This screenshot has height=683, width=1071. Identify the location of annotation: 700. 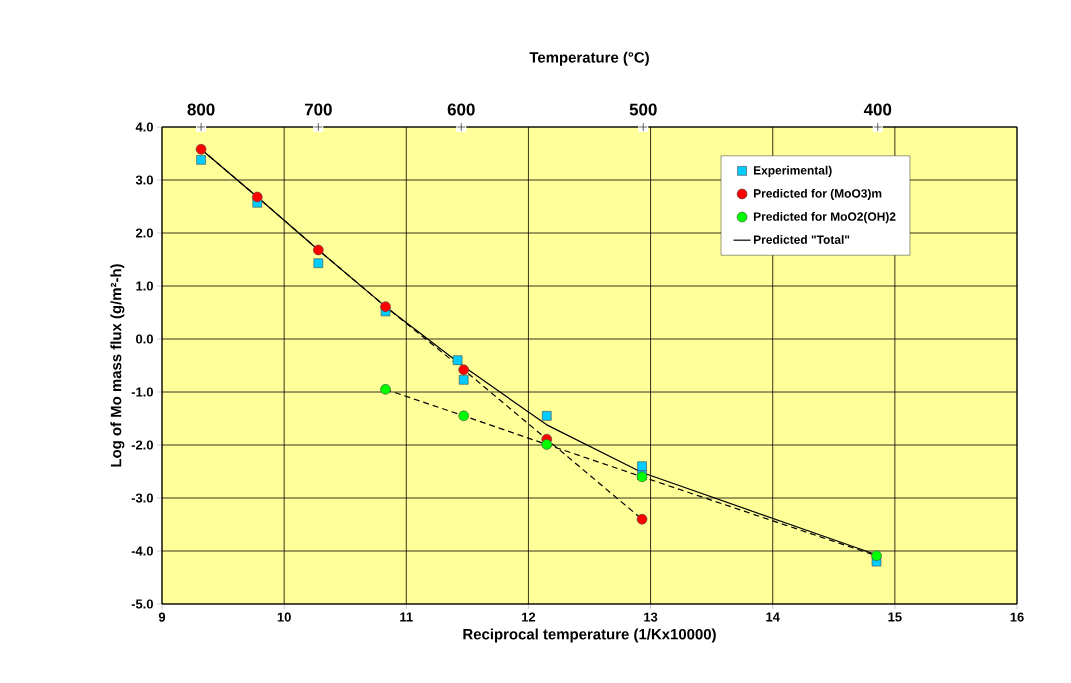
(318, 109).